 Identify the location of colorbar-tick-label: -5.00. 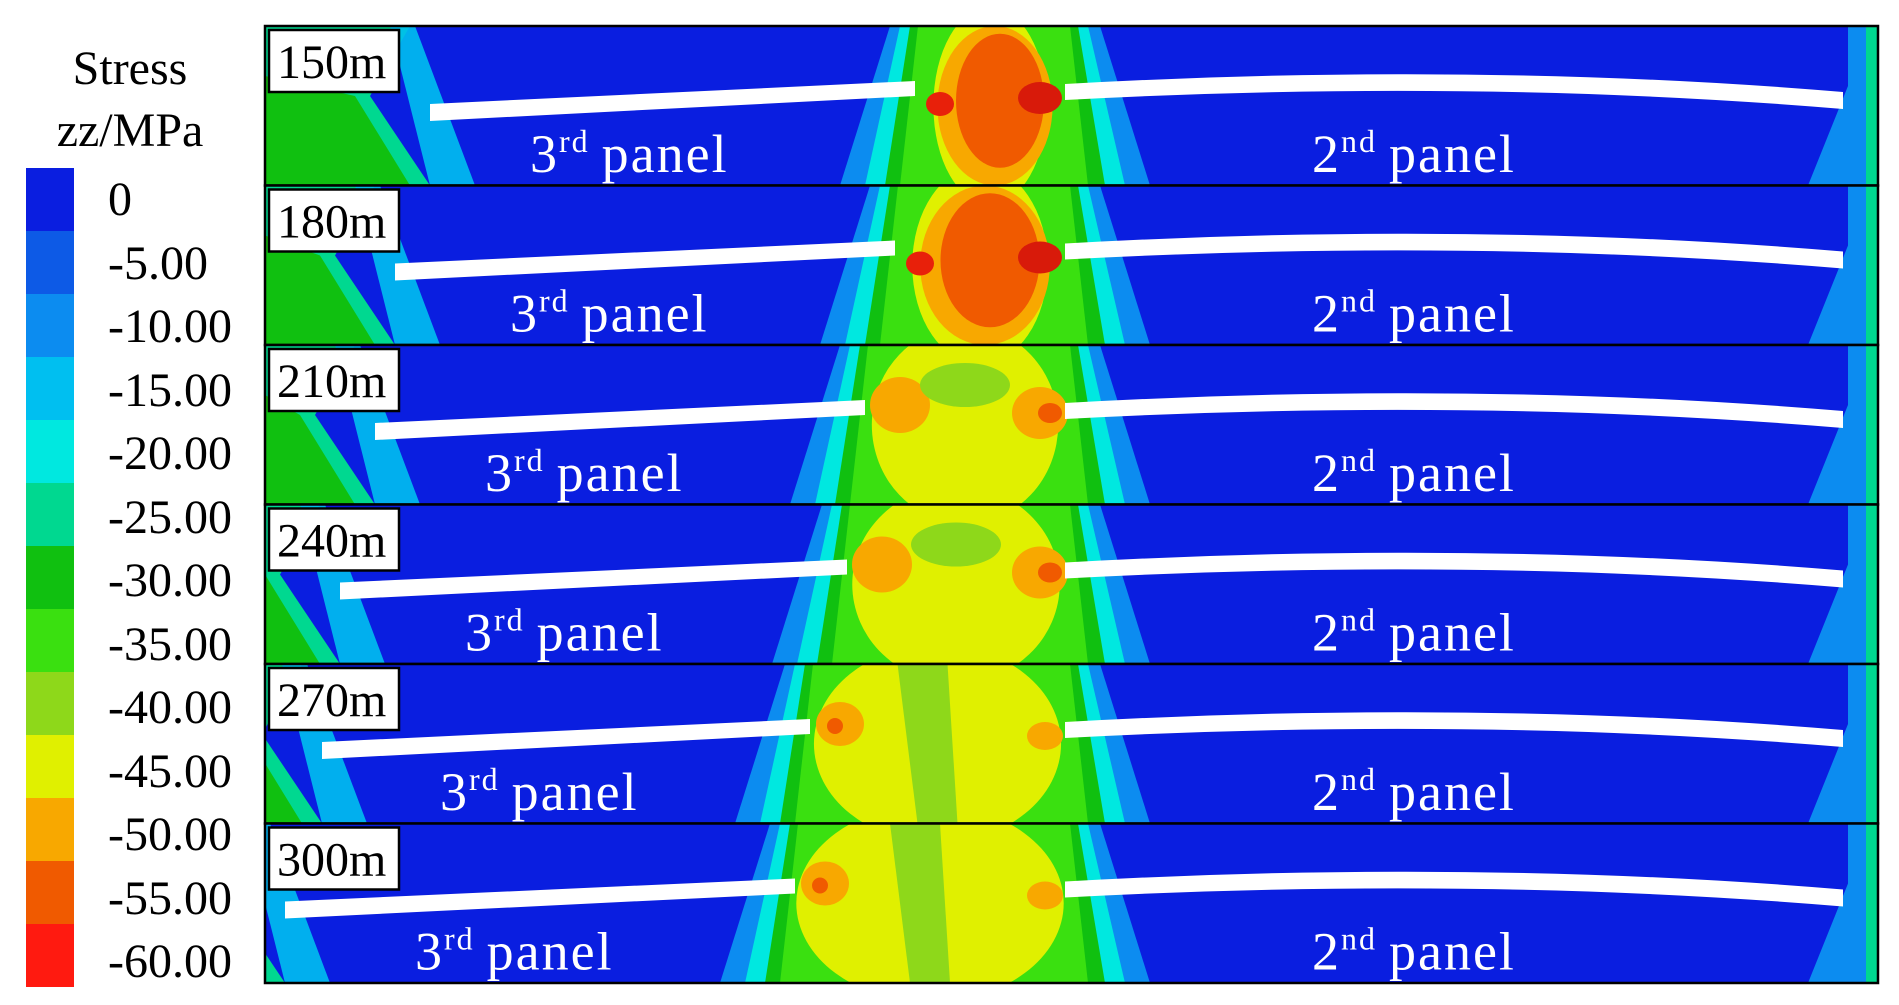
(158, 263).